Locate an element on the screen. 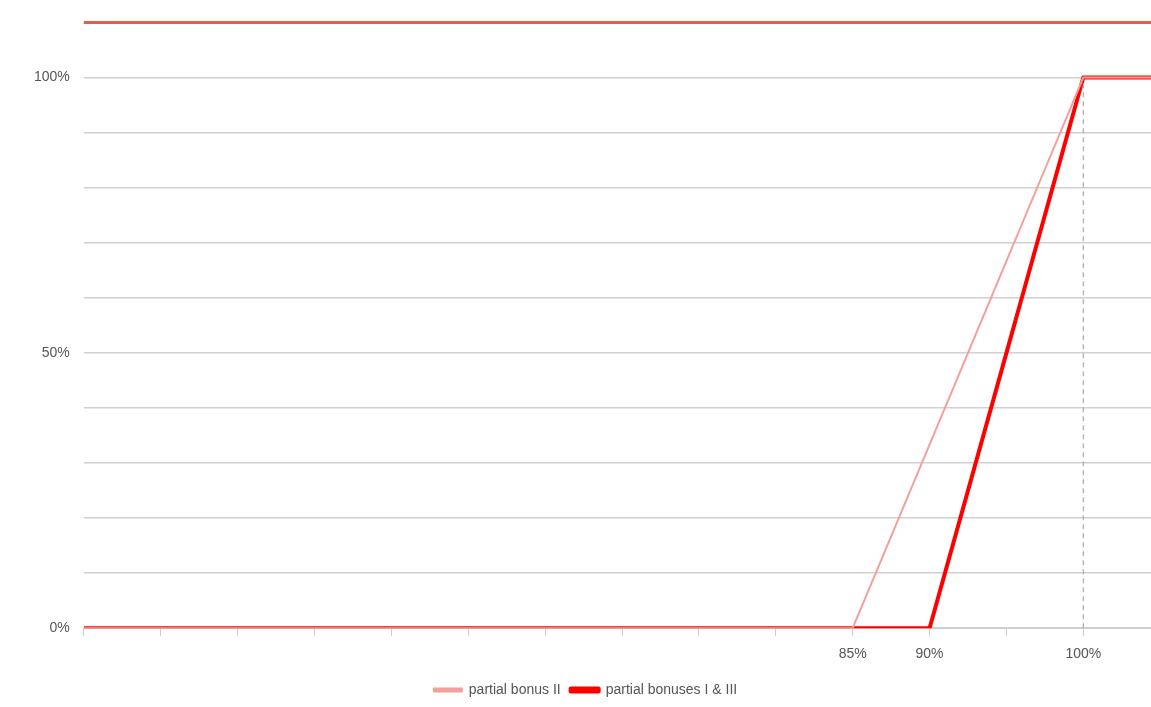  legend-label: partial bonuses I & III is located at coordinates (671, 688).